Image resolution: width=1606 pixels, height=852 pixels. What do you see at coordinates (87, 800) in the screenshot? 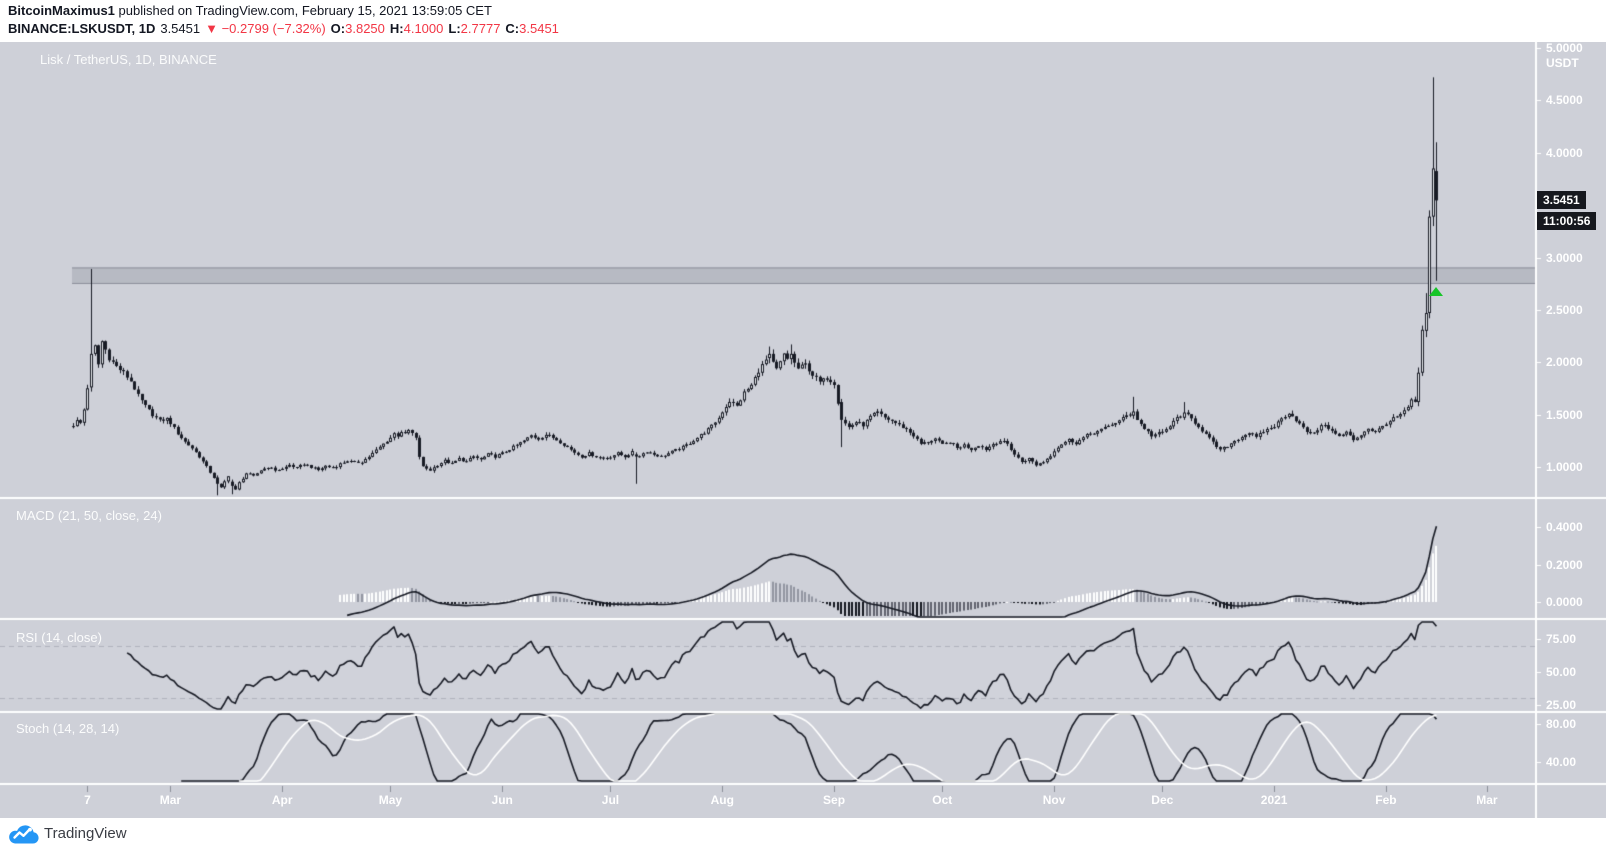
I see `time-axis-label: 7` at bounding box center [87, 800].